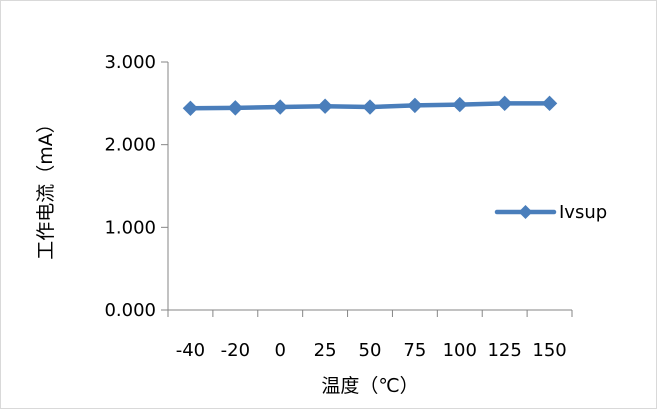  Describe the element at coordinates (550, 212) in the screenshot. I see `legend: Ivsup` at that location.